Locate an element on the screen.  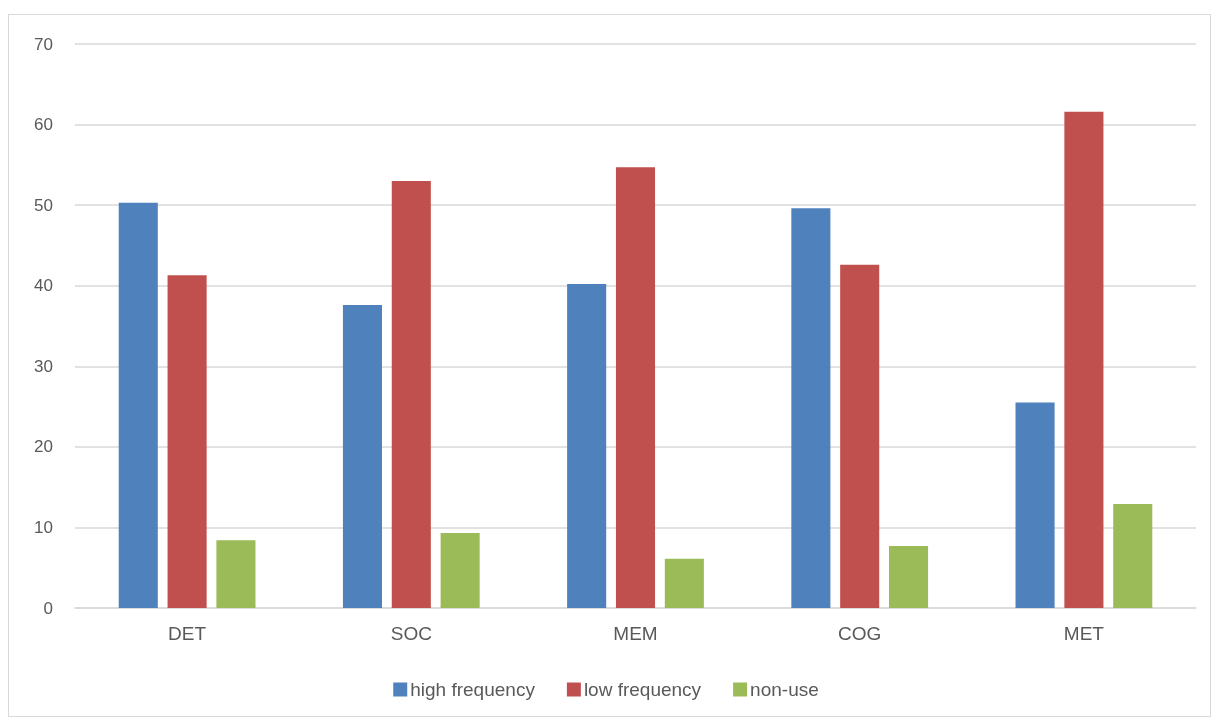
x-tick-label: MEM is located at coordinates (635, 633).